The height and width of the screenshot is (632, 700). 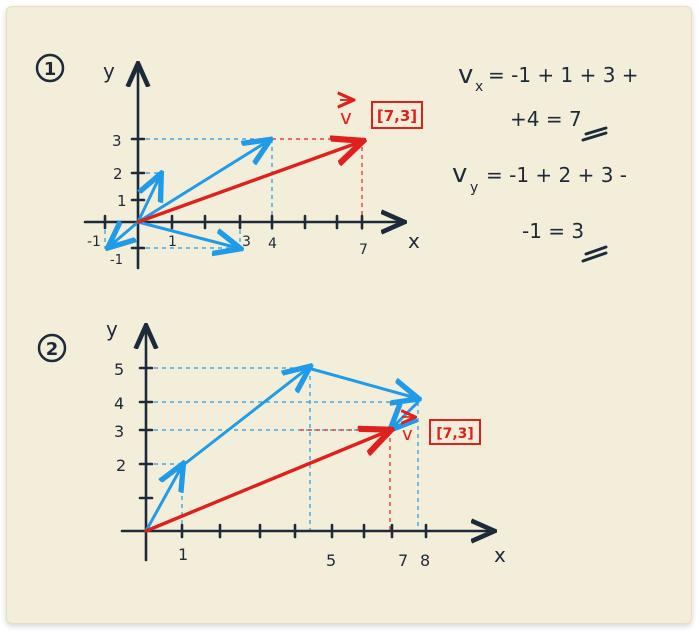 I want to click on component-vector-b, so click(x=148, y=200).